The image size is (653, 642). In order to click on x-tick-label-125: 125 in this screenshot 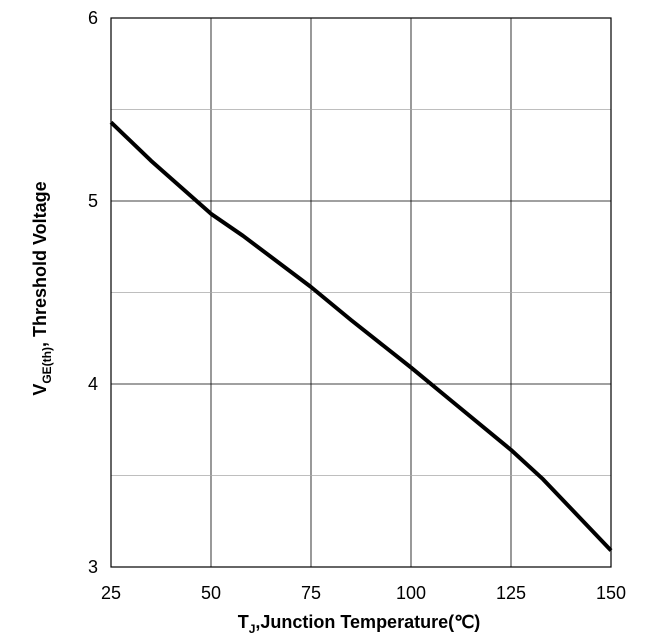, I will do `click(511, 593)`.